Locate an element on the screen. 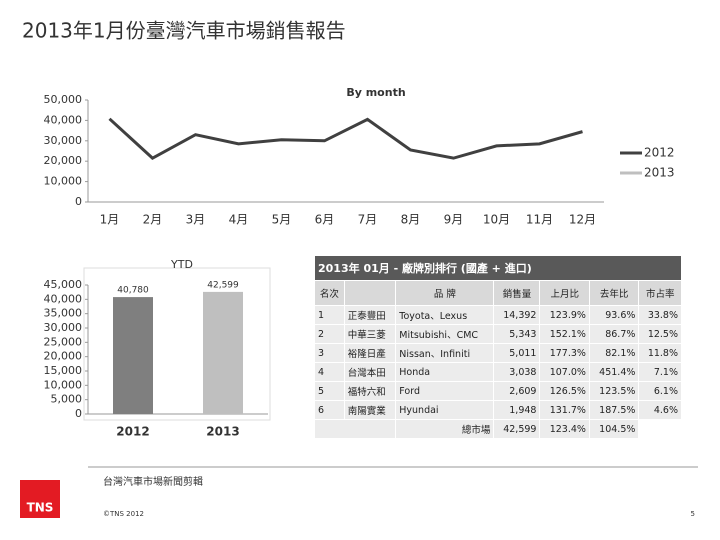  table-row: 2013年 01月 - 廠牌別排行 (國產 + 進口) is located at coordinates (498, 268).